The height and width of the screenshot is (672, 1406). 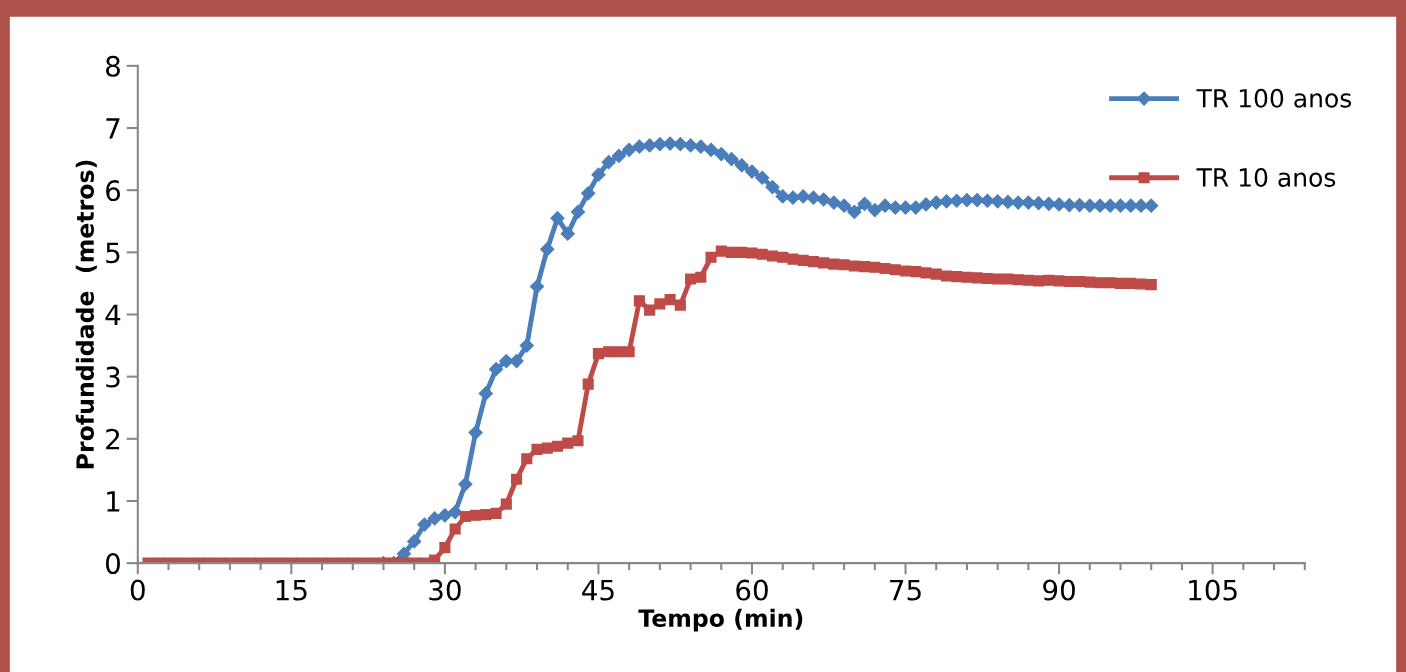 What do you see at coordinates (113, 377) in the screenshot?
I see `y-tick-label: 3` at bounding box center [113, 377].